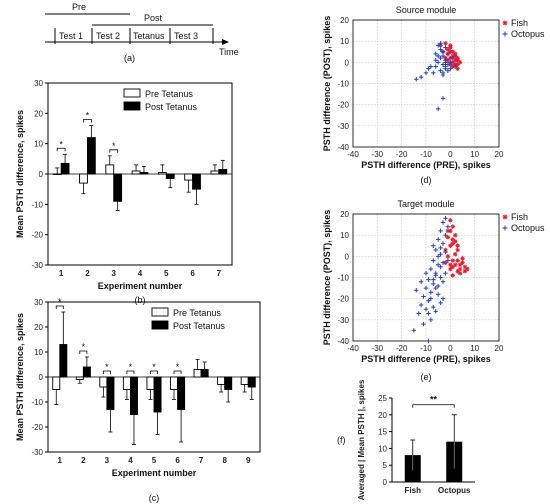 Image resolution: width=550 pixels, height=504 pixels. Describe the element at coordinates (38, 83) in the screenshot. I see `y-tick-label: 30` at that location.